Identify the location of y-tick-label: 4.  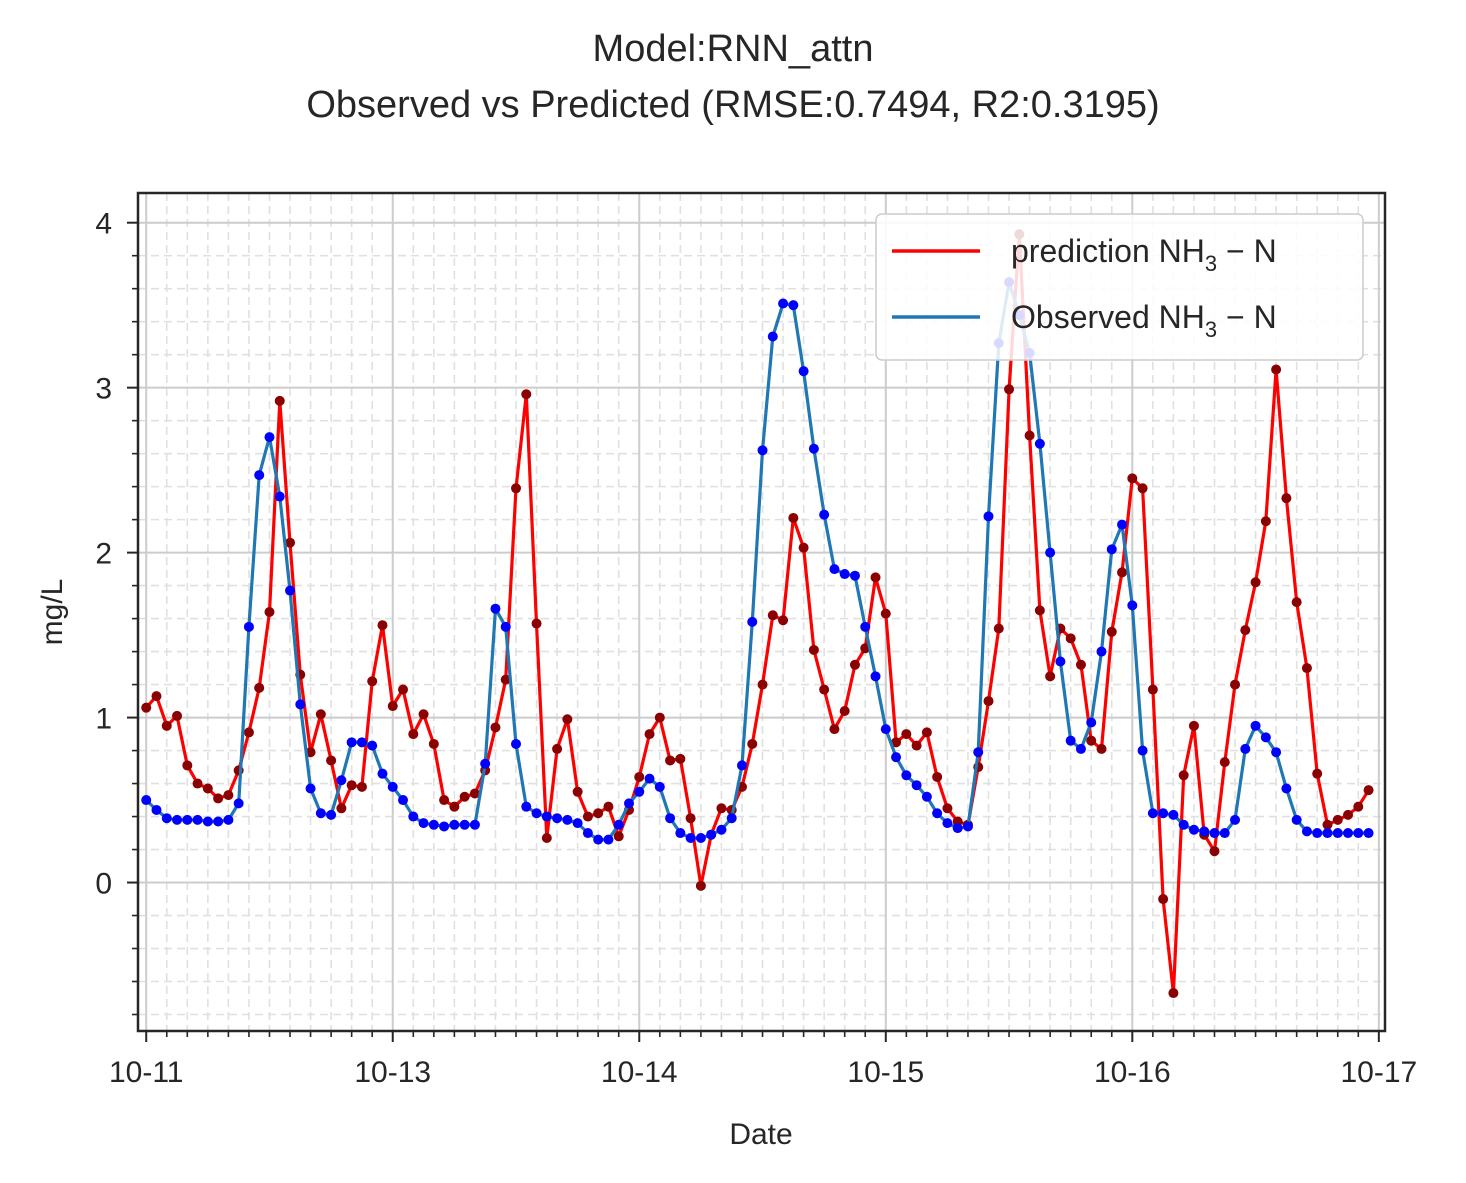
(103, 224).